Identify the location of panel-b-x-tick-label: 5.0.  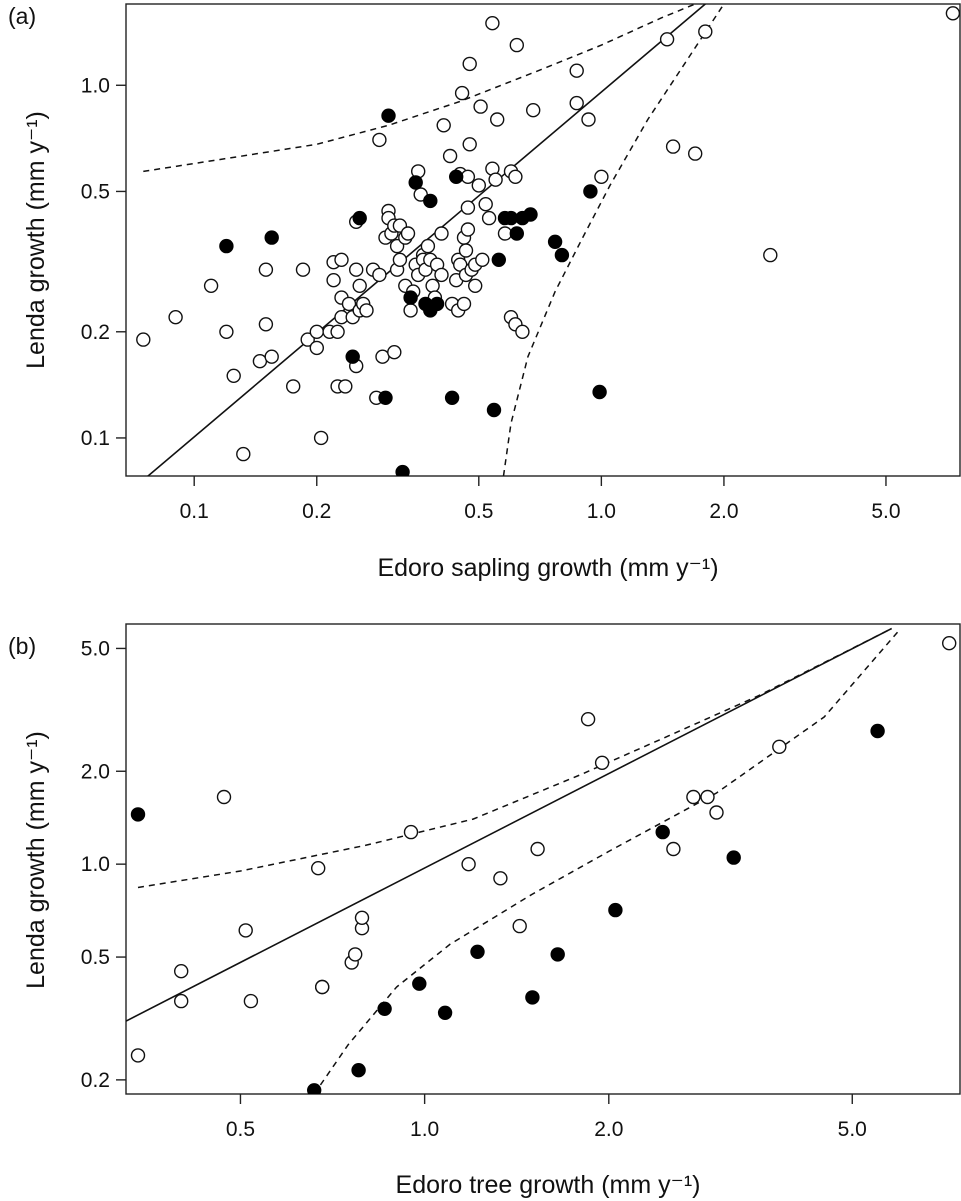
(852, 1129).